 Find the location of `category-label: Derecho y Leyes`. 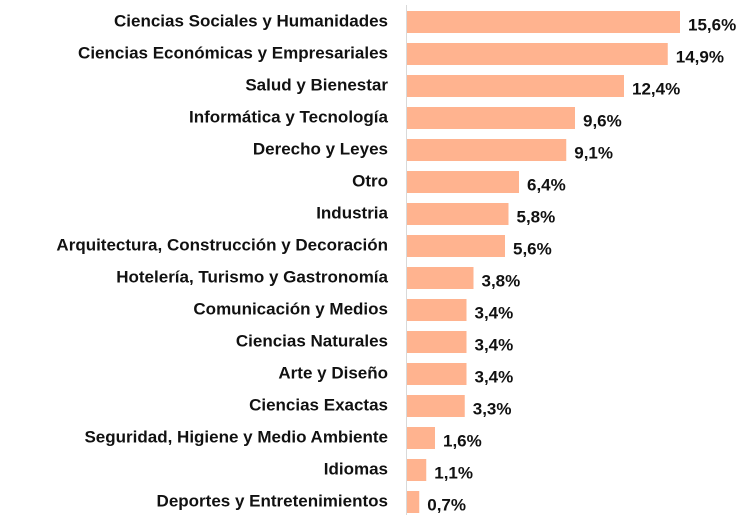

category-label: Derecho y Leyes is located at coordinates (320, 148).